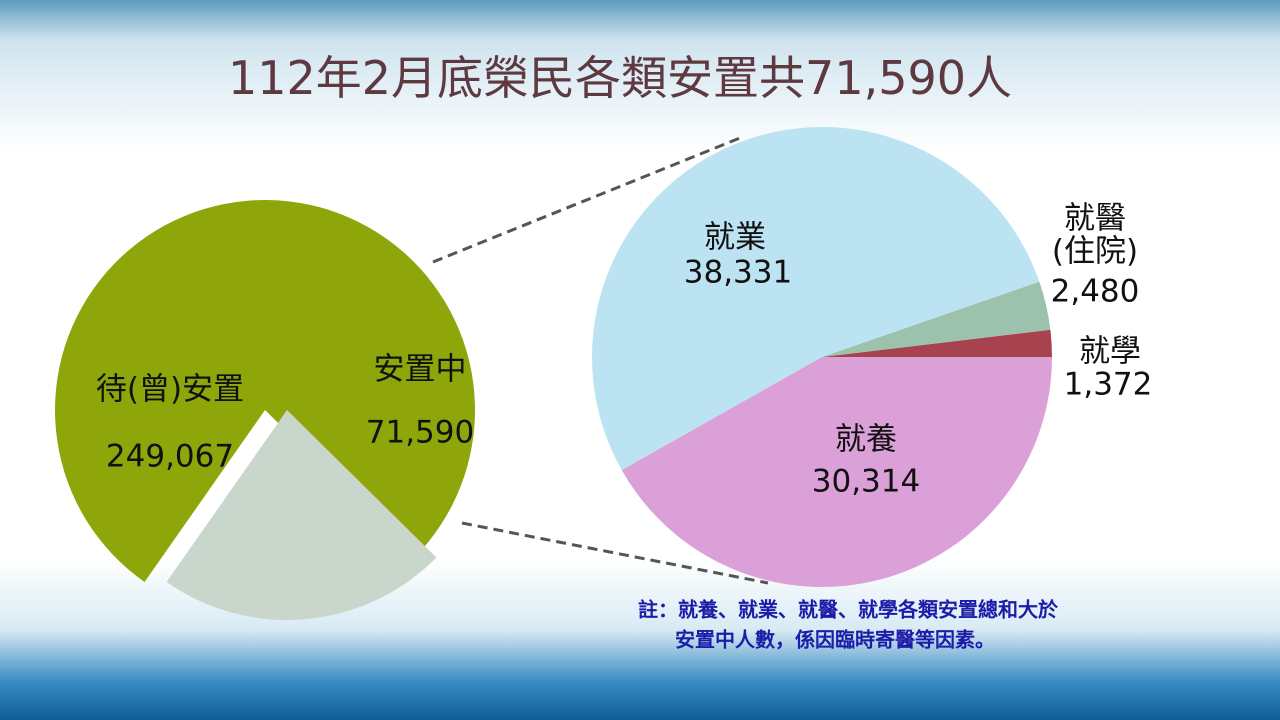  Describe the element at coordinates (848, 609) in the screenshot. I see `note: 註：就養、就業、就醫、就學各類安置總和大於` at that location.